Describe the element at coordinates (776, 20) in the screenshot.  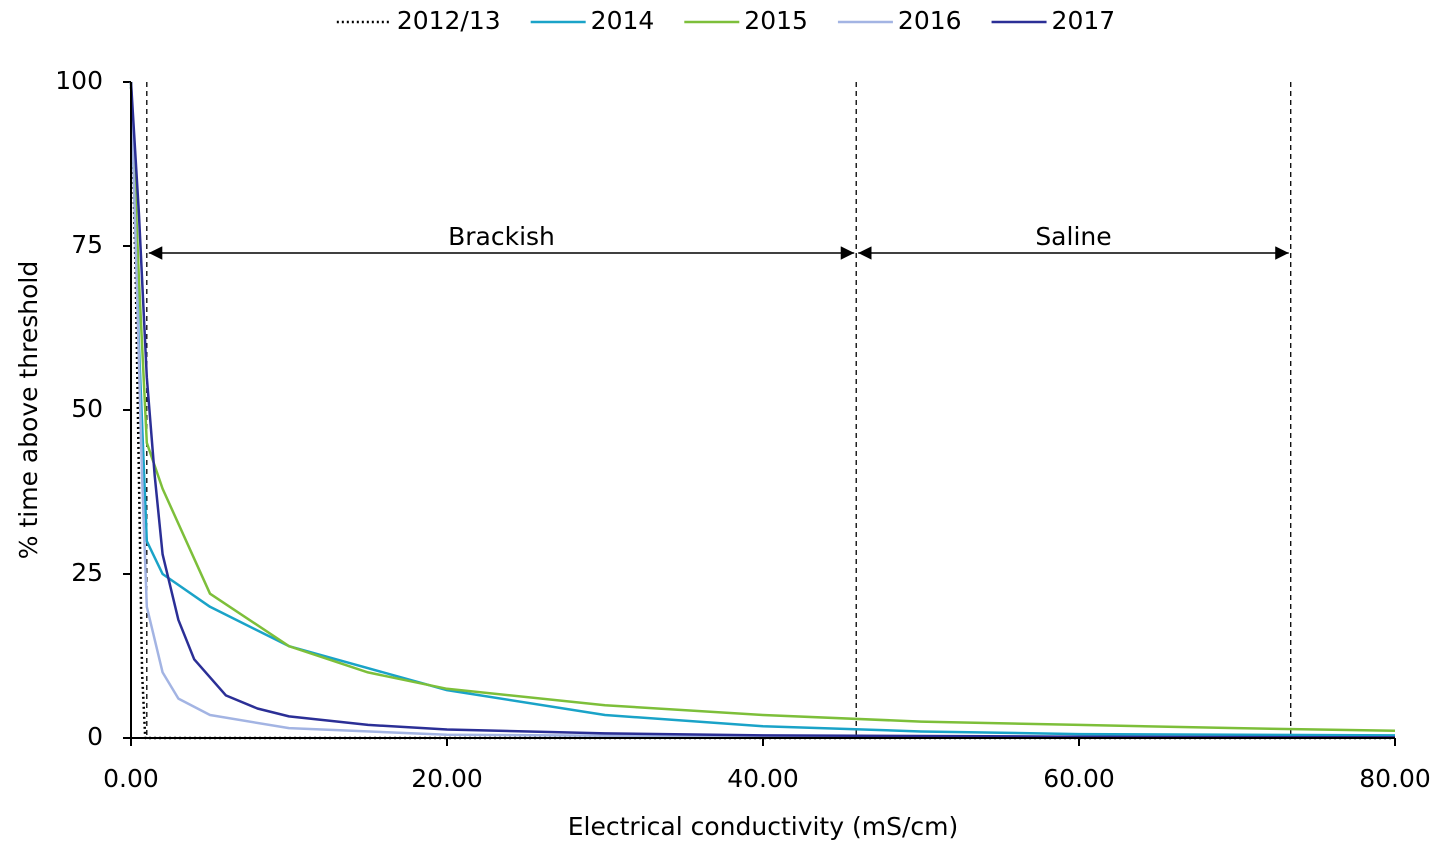
I see `legend-label: 2015` at that location.